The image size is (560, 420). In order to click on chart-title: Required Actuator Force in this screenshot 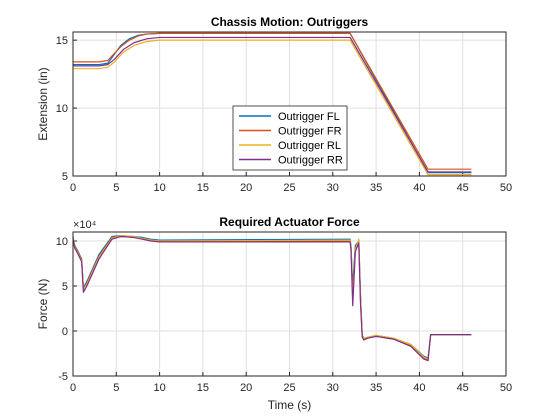, I will do `click(289, 222)`.